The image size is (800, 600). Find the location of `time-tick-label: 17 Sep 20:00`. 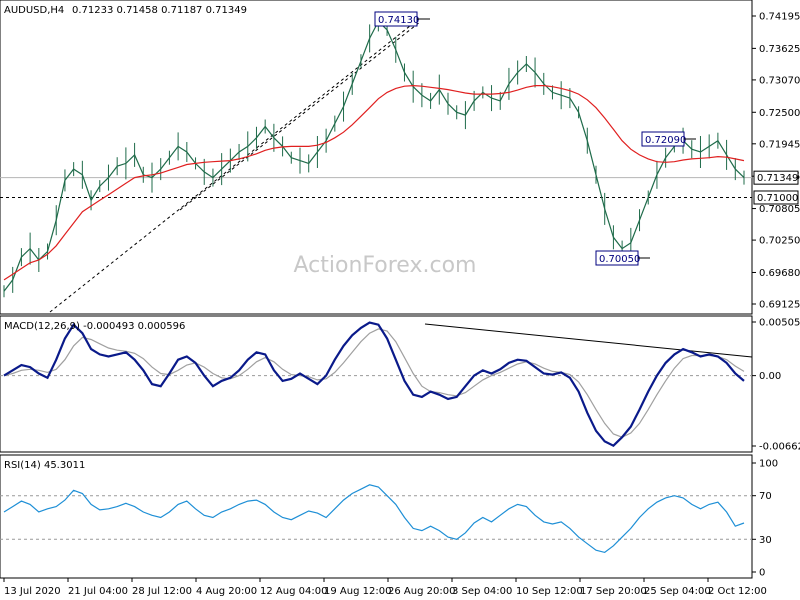

time-tick-label: 17 Sep 20:00 is located at coordinates (613, 591).